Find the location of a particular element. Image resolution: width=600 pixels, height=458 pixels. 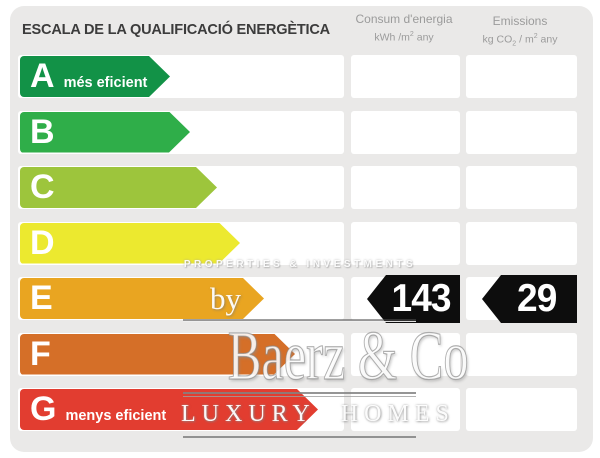

page-title: ESCALA DE LA QUALIFICACIÓ ENERGÈTICA is located at coordinates (176, 29).